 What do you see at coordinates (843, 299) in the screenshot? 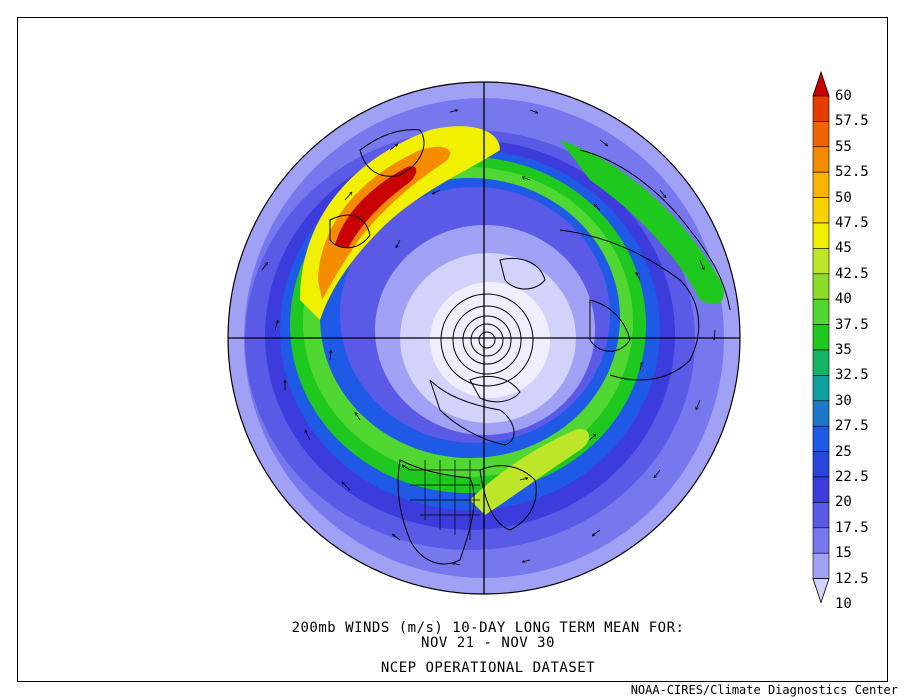
I see `colorbar-tick-label: 40` at bounding box center [843, 299].